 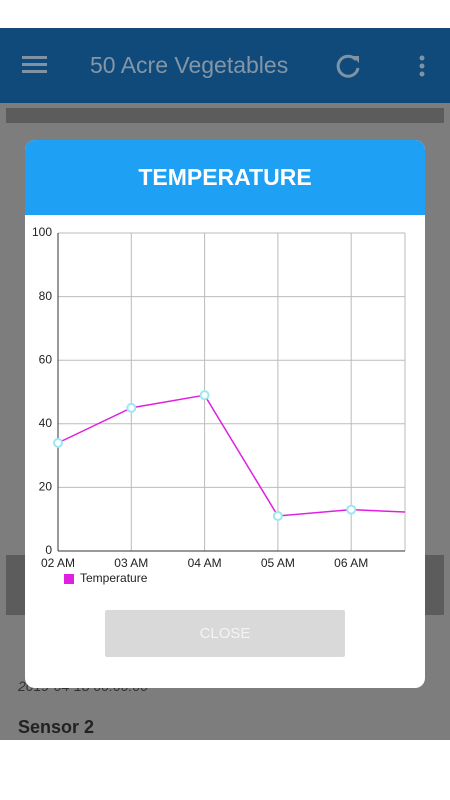 What do you see at coordinates (225, 633) in the screenshot?
I see `close-button: CLOSE` at bounding box center [225, 633].